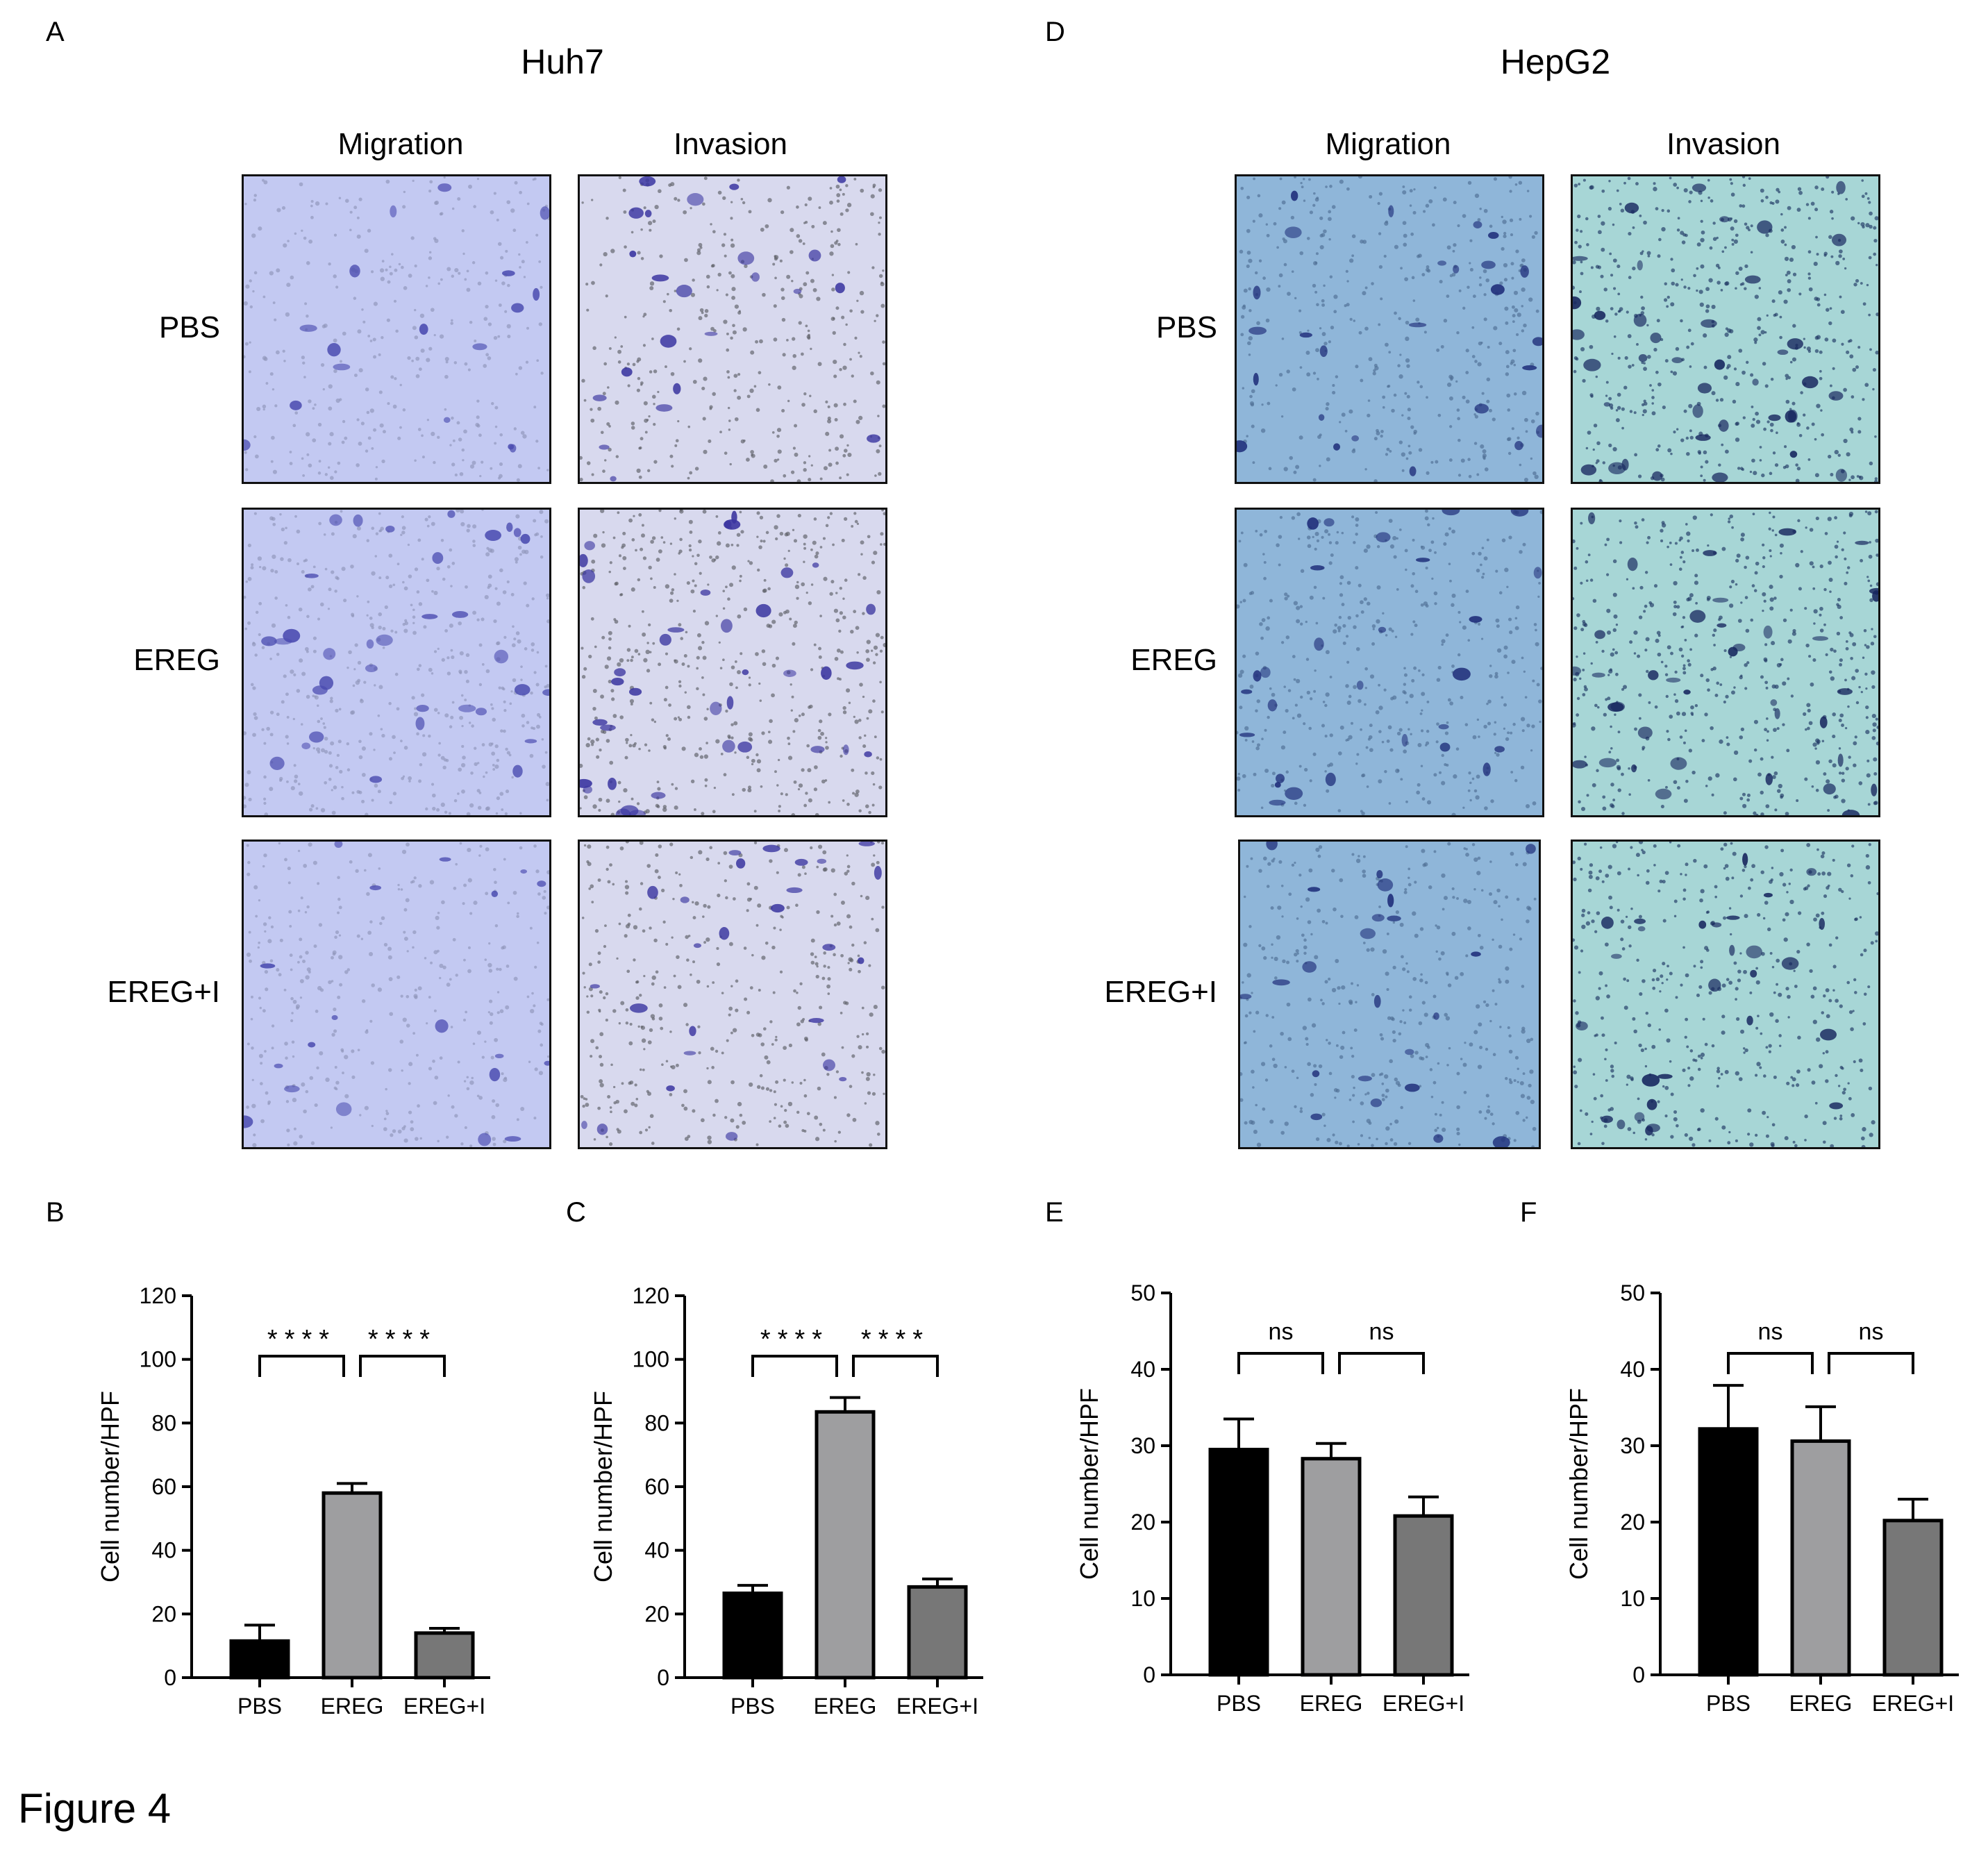 This screenshot has height=1854, width=1988. What do you see at coordinates (1186, 327) in the screenshot?
I see `hepg2-row-pbs: PBS` at bounding box center [1186, 327].